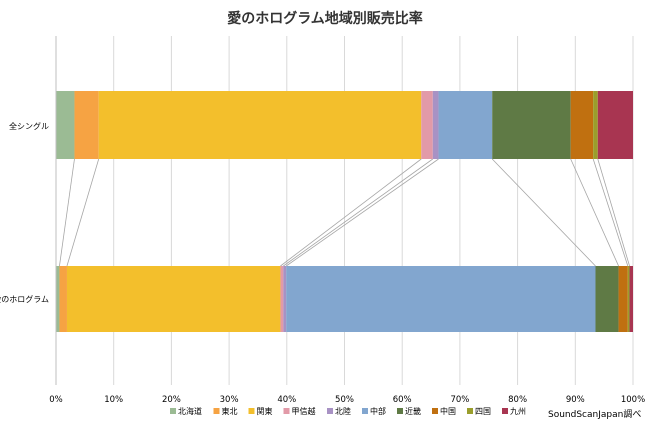 The image size is (650, 425). I want to click on x-tick-label: 60%, so click(402, 400).